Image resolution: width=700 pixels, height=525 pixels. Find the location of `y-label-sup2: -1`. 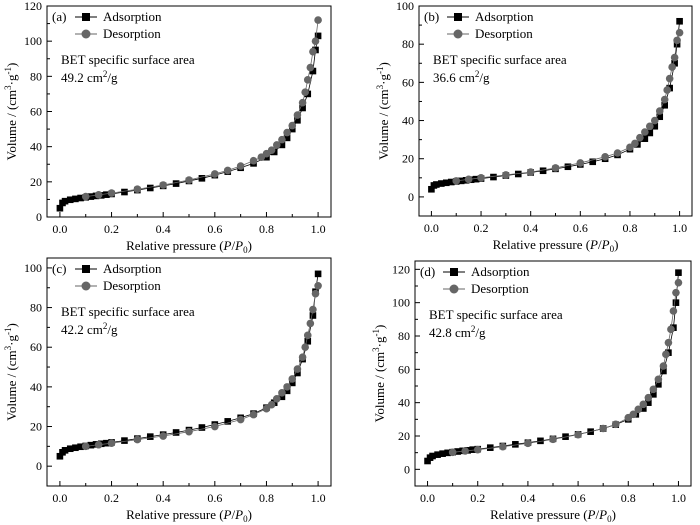

y-label-sup2: -1 is located at coordinates (8, 331).